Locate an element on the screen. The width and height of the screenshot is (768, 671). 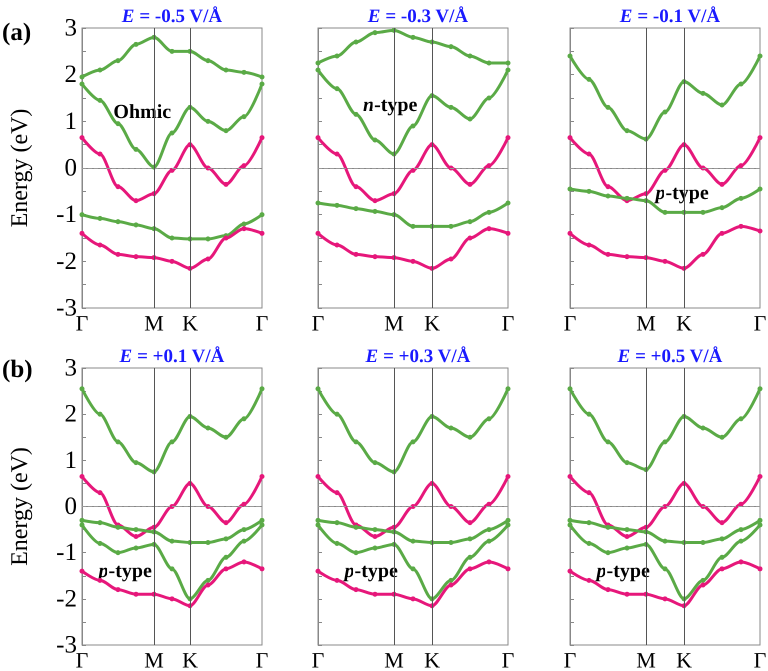
y-tick-label: 2 is located at coordinates (70, 74).